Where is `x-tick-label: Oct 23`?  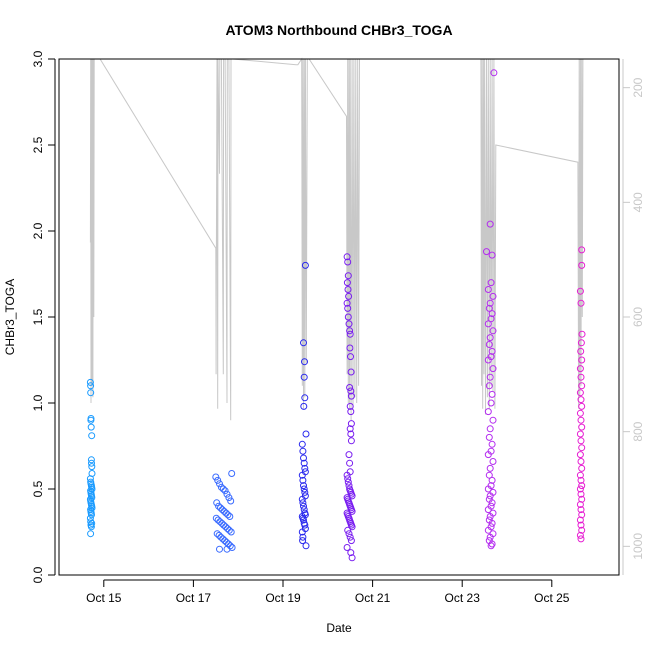 x-tick-label: Oct 23 is located at coordinates (463, 598).